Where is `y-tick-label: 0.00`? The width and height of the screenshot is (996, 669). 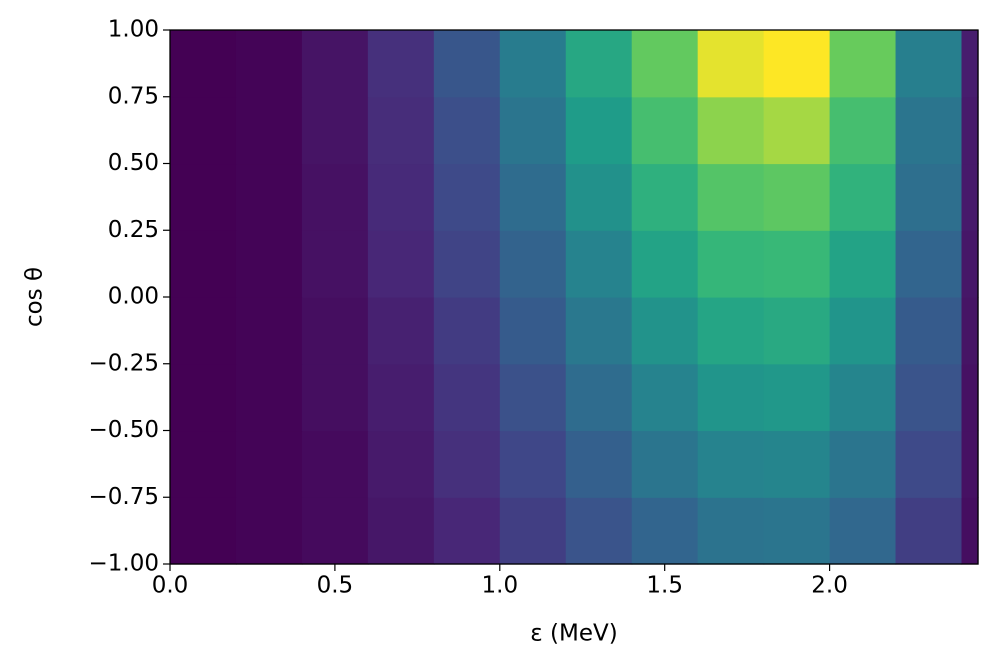 y-tick-label: 0.00 is located at coordinates (133, 297).